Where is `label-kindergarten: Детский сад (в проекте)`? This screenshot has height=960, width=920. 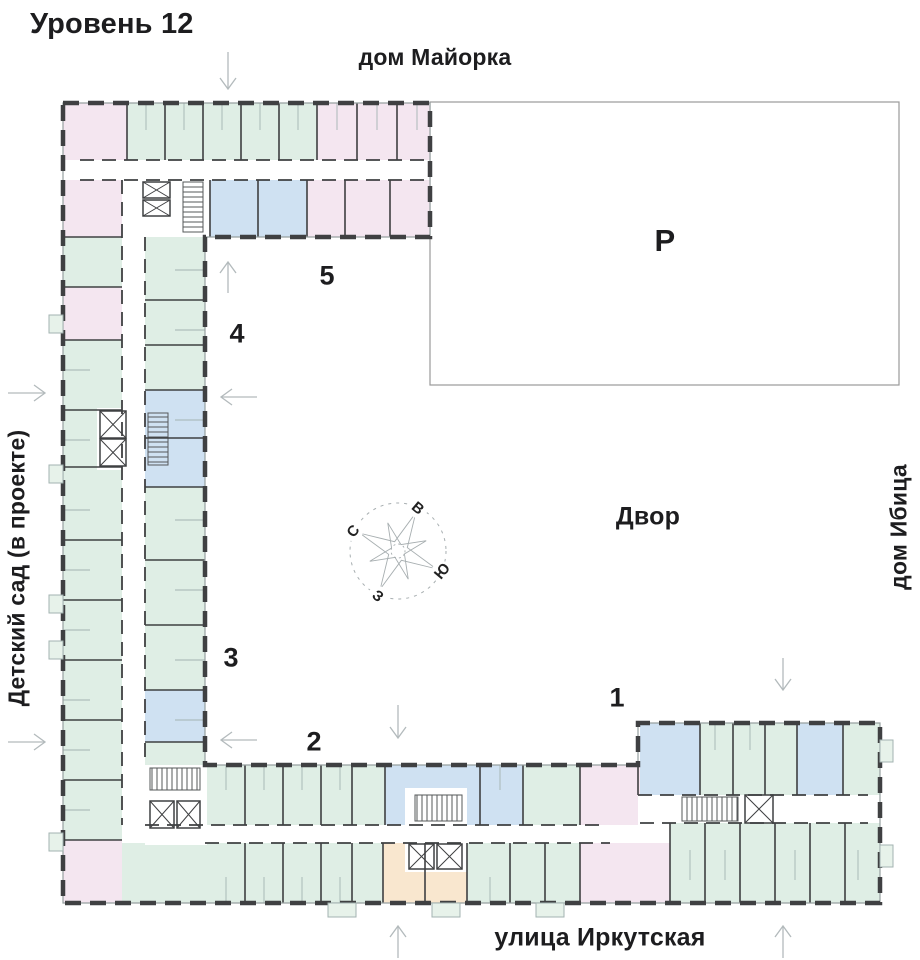 label-kindergarten: Детский сад (в проекте) is located at coordinates (16, 568).